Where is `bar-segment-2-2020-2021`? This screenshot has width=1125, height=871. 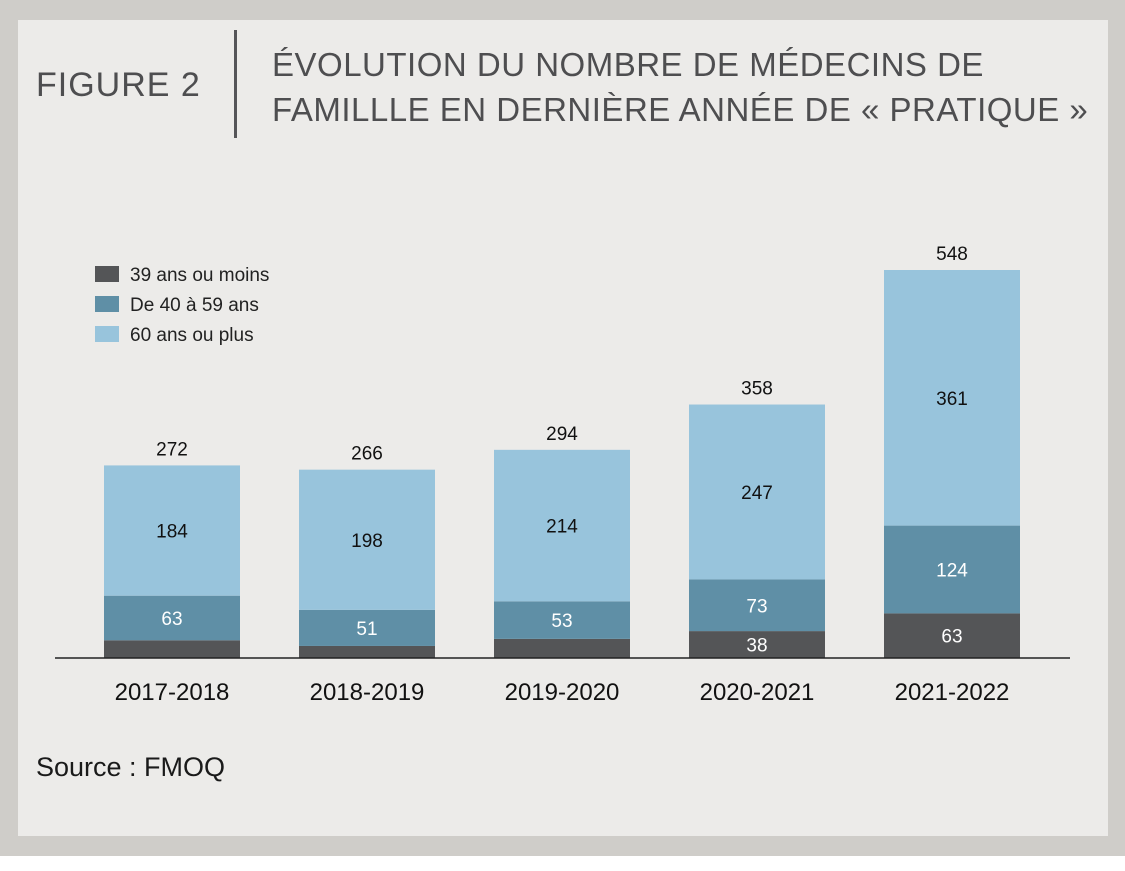 bar-segment-2-2020-2021 is located at coordinates (757, 605).